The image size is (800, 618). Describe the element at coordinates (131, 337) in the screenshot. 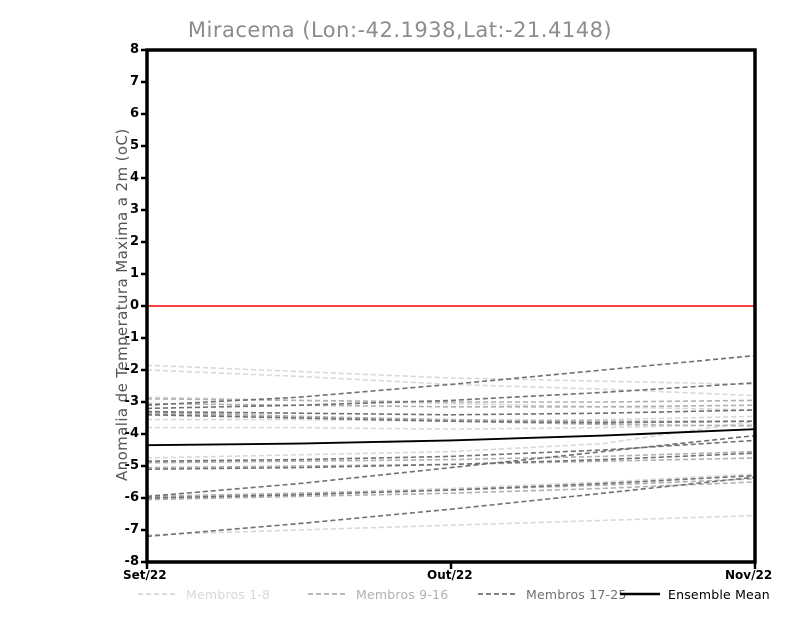

I see `y-tick-label: -1` at that location.